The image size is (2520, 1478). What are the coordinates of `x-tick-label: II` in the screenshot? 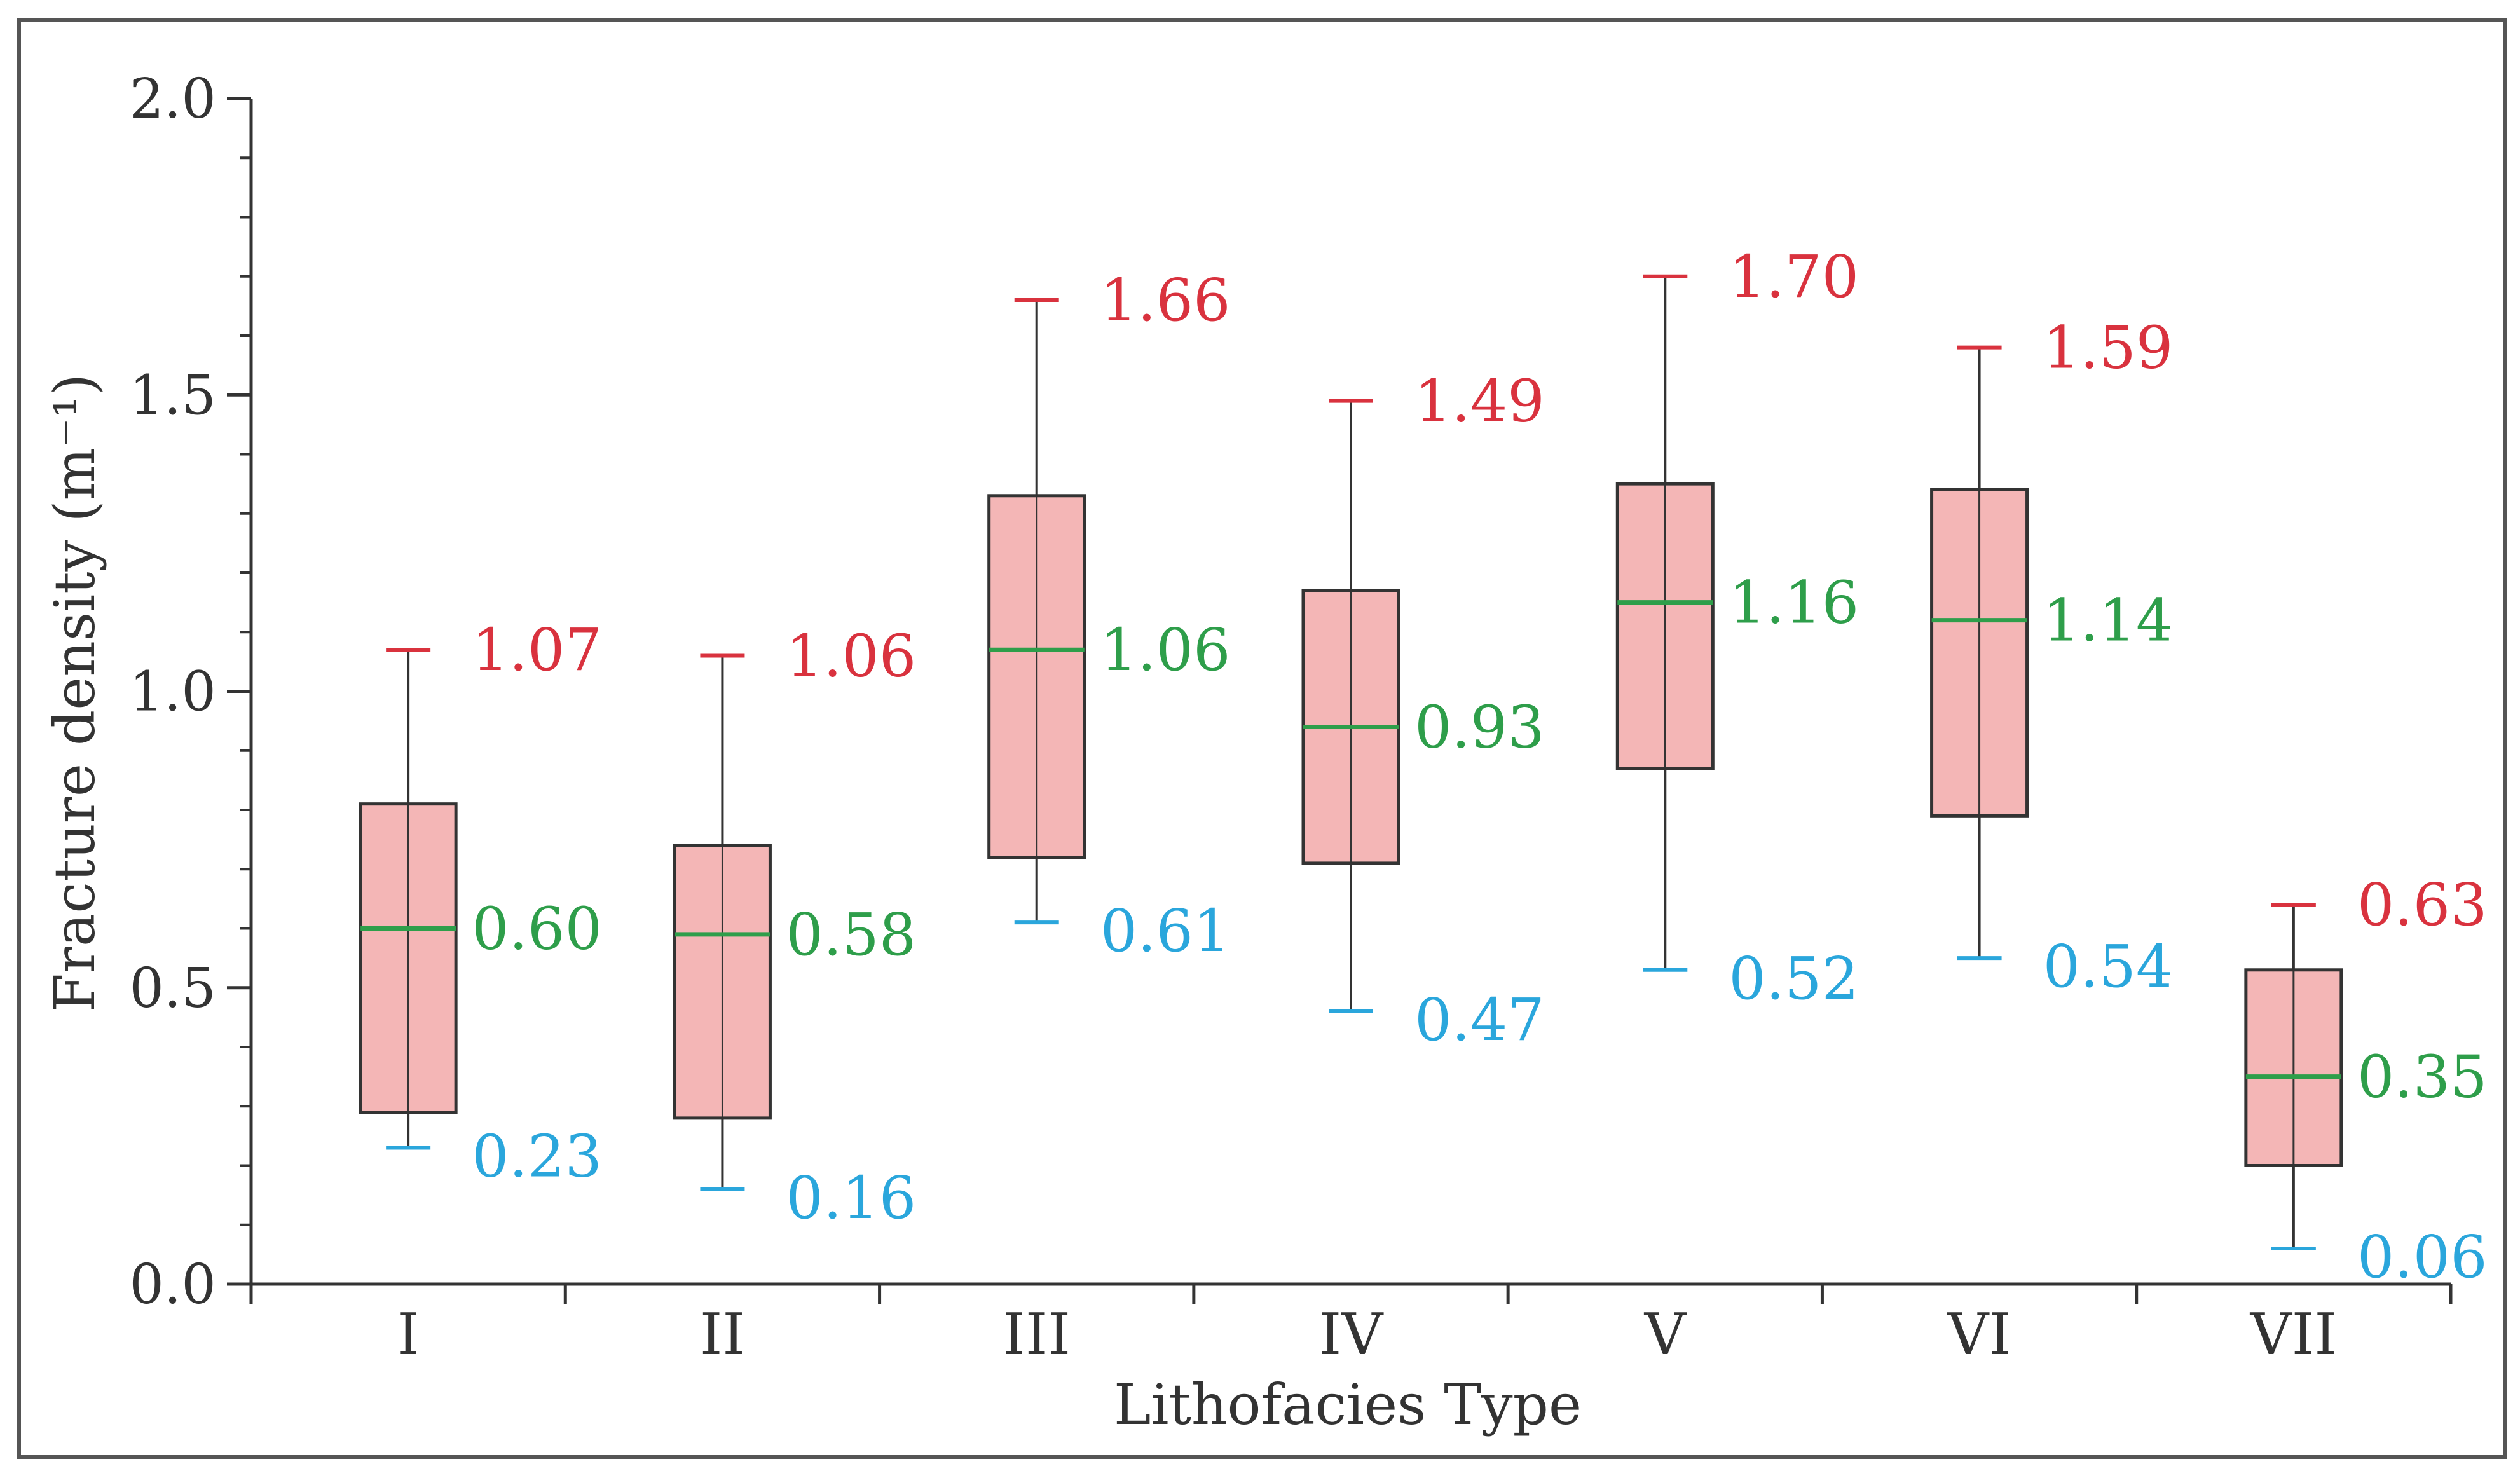 It's located at (722, 1334).